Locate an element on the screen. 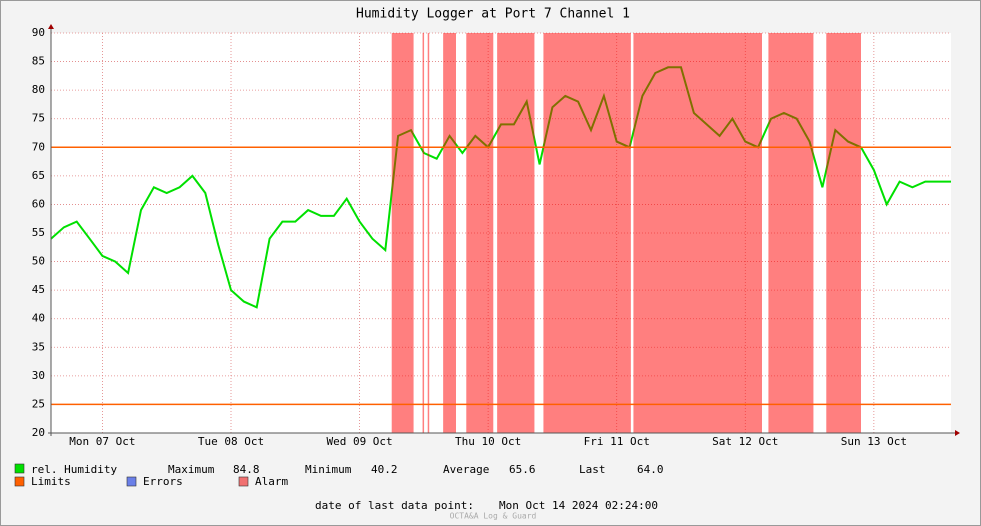 This screenshot has height=526, width=981. legend-label: Errors is located at coordinates (163, 481).